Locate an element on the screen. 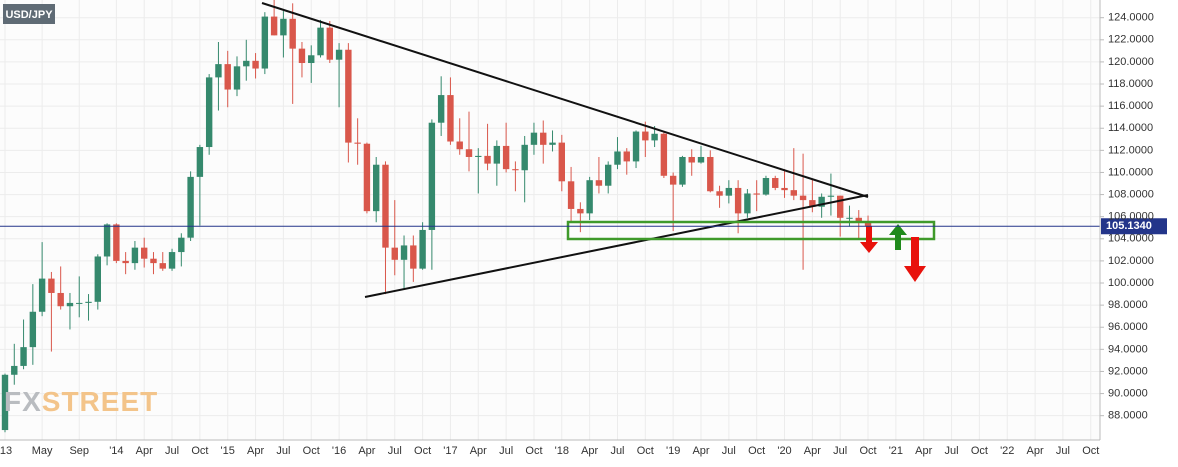  y-tick-label: 124.0000 is located at coordinates (1131, 18).